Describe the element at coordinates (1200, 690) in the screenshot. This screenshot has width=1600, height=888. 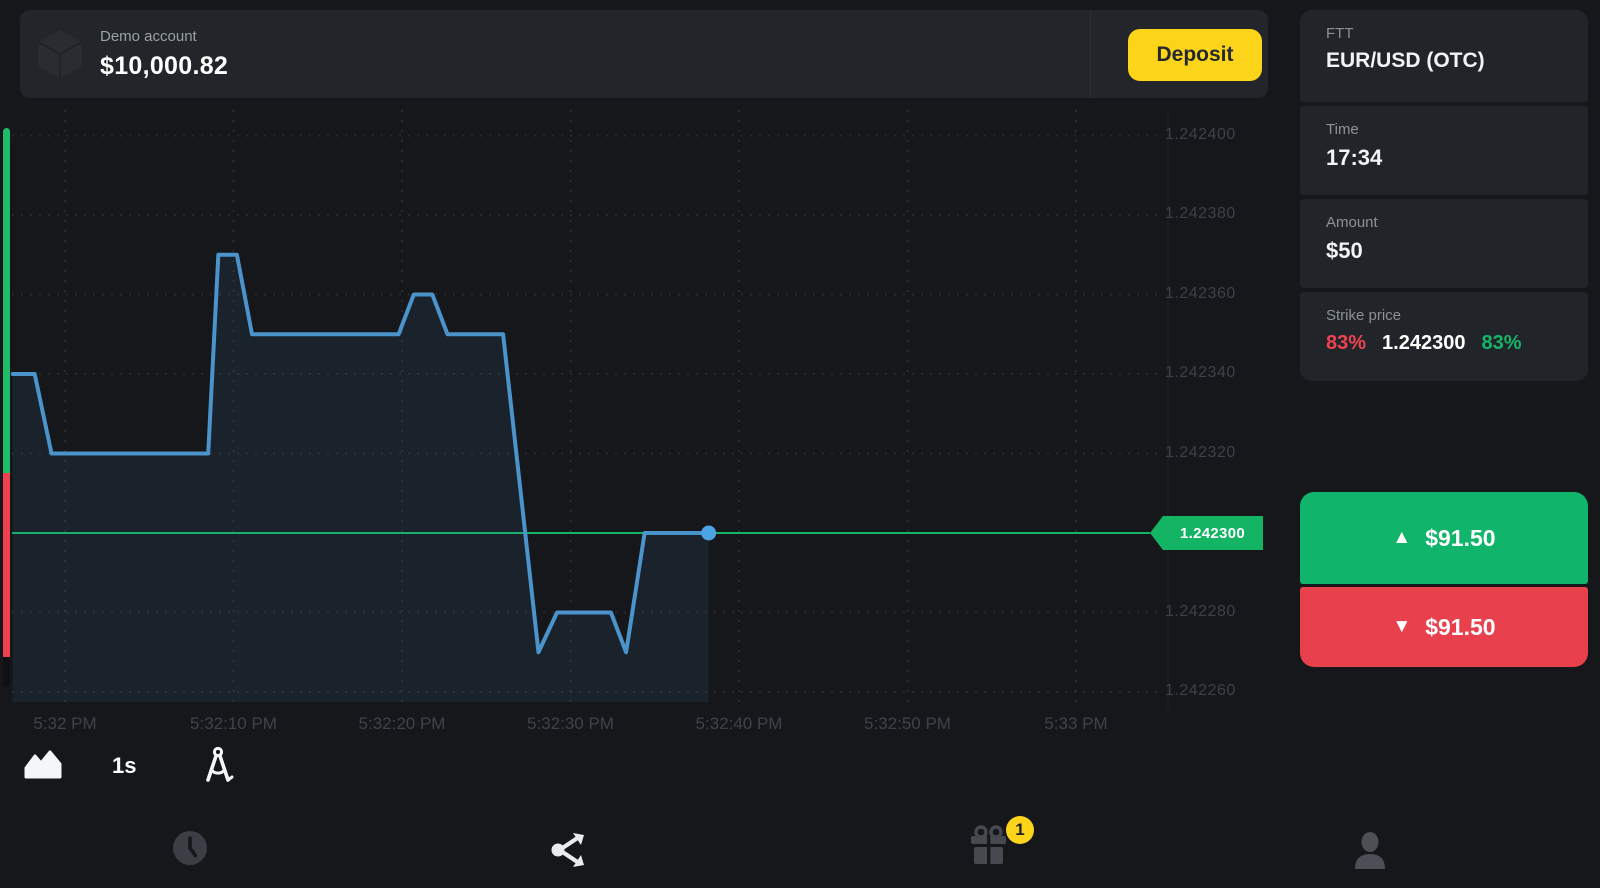
I see `price-tick-label: 1.242260` at that location.